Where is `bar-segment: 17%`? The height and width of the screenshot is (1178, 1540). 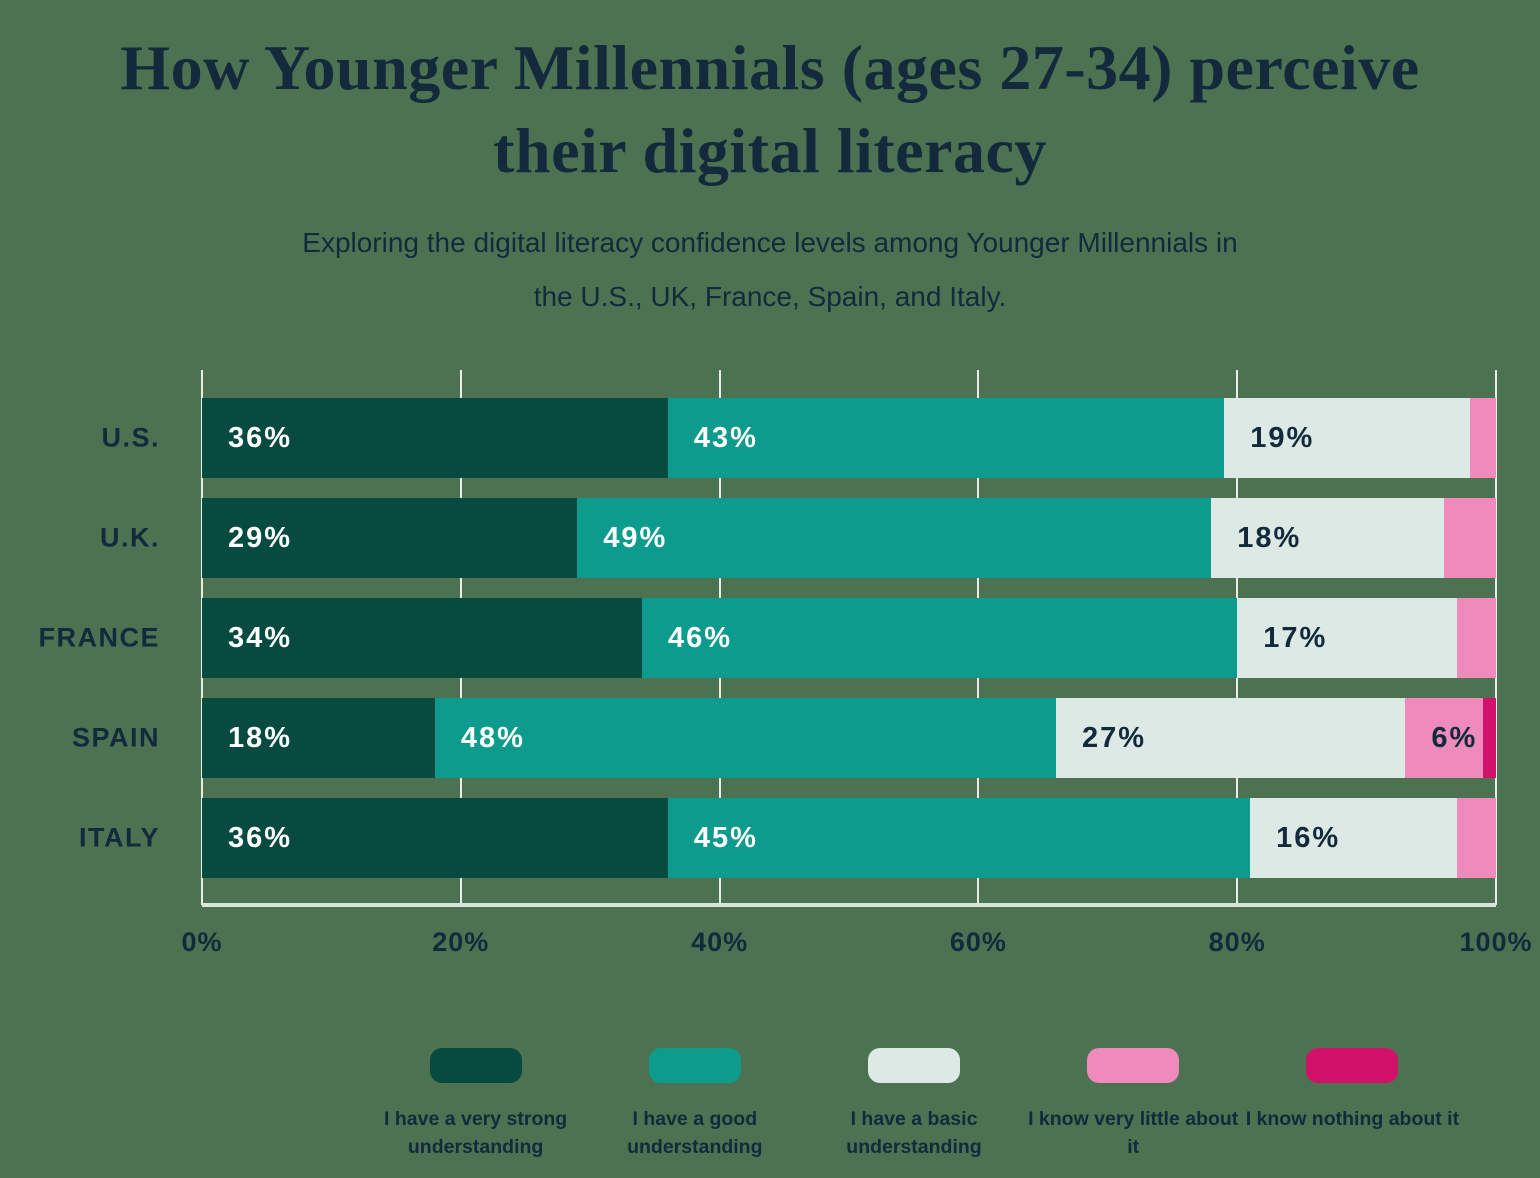
bar-segment: 17% is located at coordinates (1347, 638).